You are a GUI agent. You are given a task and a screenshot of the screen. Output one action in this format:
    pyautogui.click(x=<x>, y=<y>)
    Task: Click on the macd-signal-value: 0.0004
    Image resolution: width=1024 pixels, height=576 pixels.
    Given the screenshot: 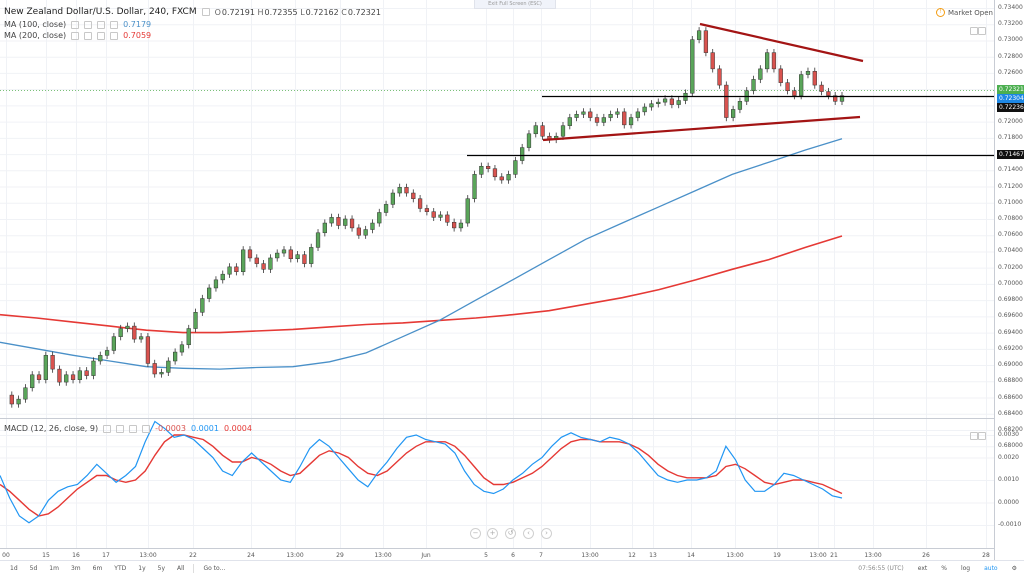 What is the action you would take?
    pyautogui.click(x=237, y=428)
    